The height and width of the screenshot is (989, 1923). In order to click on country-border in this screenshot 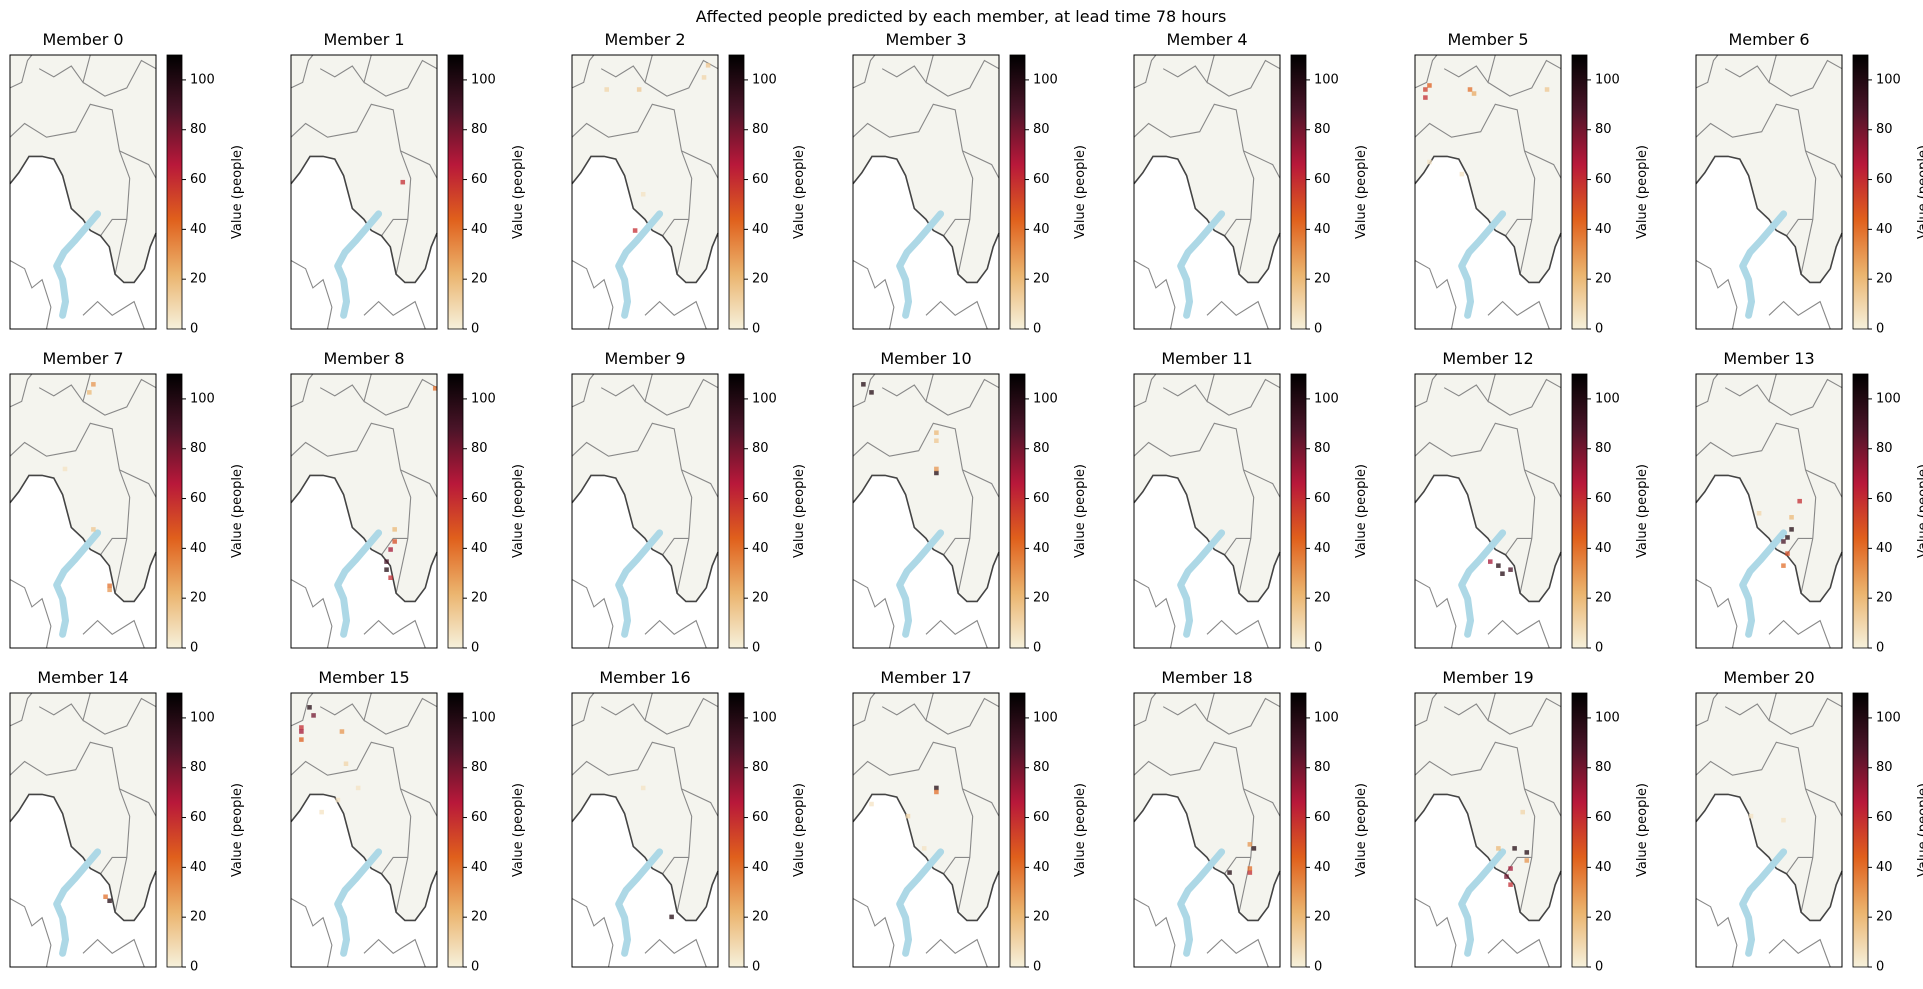, I will do `click(1488, 538)`.